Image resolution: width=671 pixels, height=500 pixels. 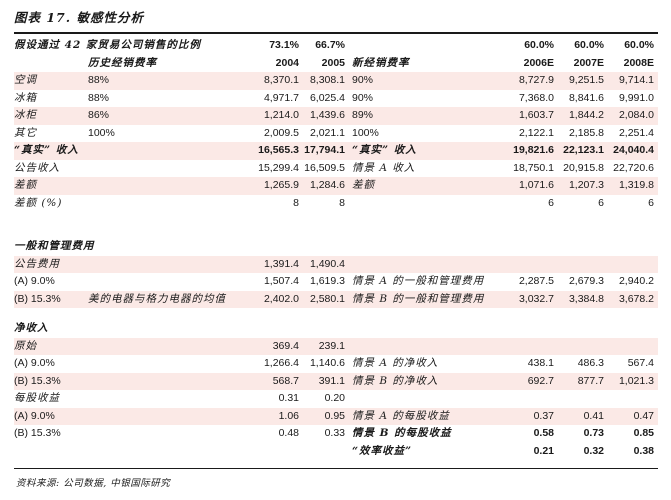 What do you see at coordinates (284, 45) in the screenshot?
I see `cell-y2004: 73.1%` at bounding box center [284, 45].